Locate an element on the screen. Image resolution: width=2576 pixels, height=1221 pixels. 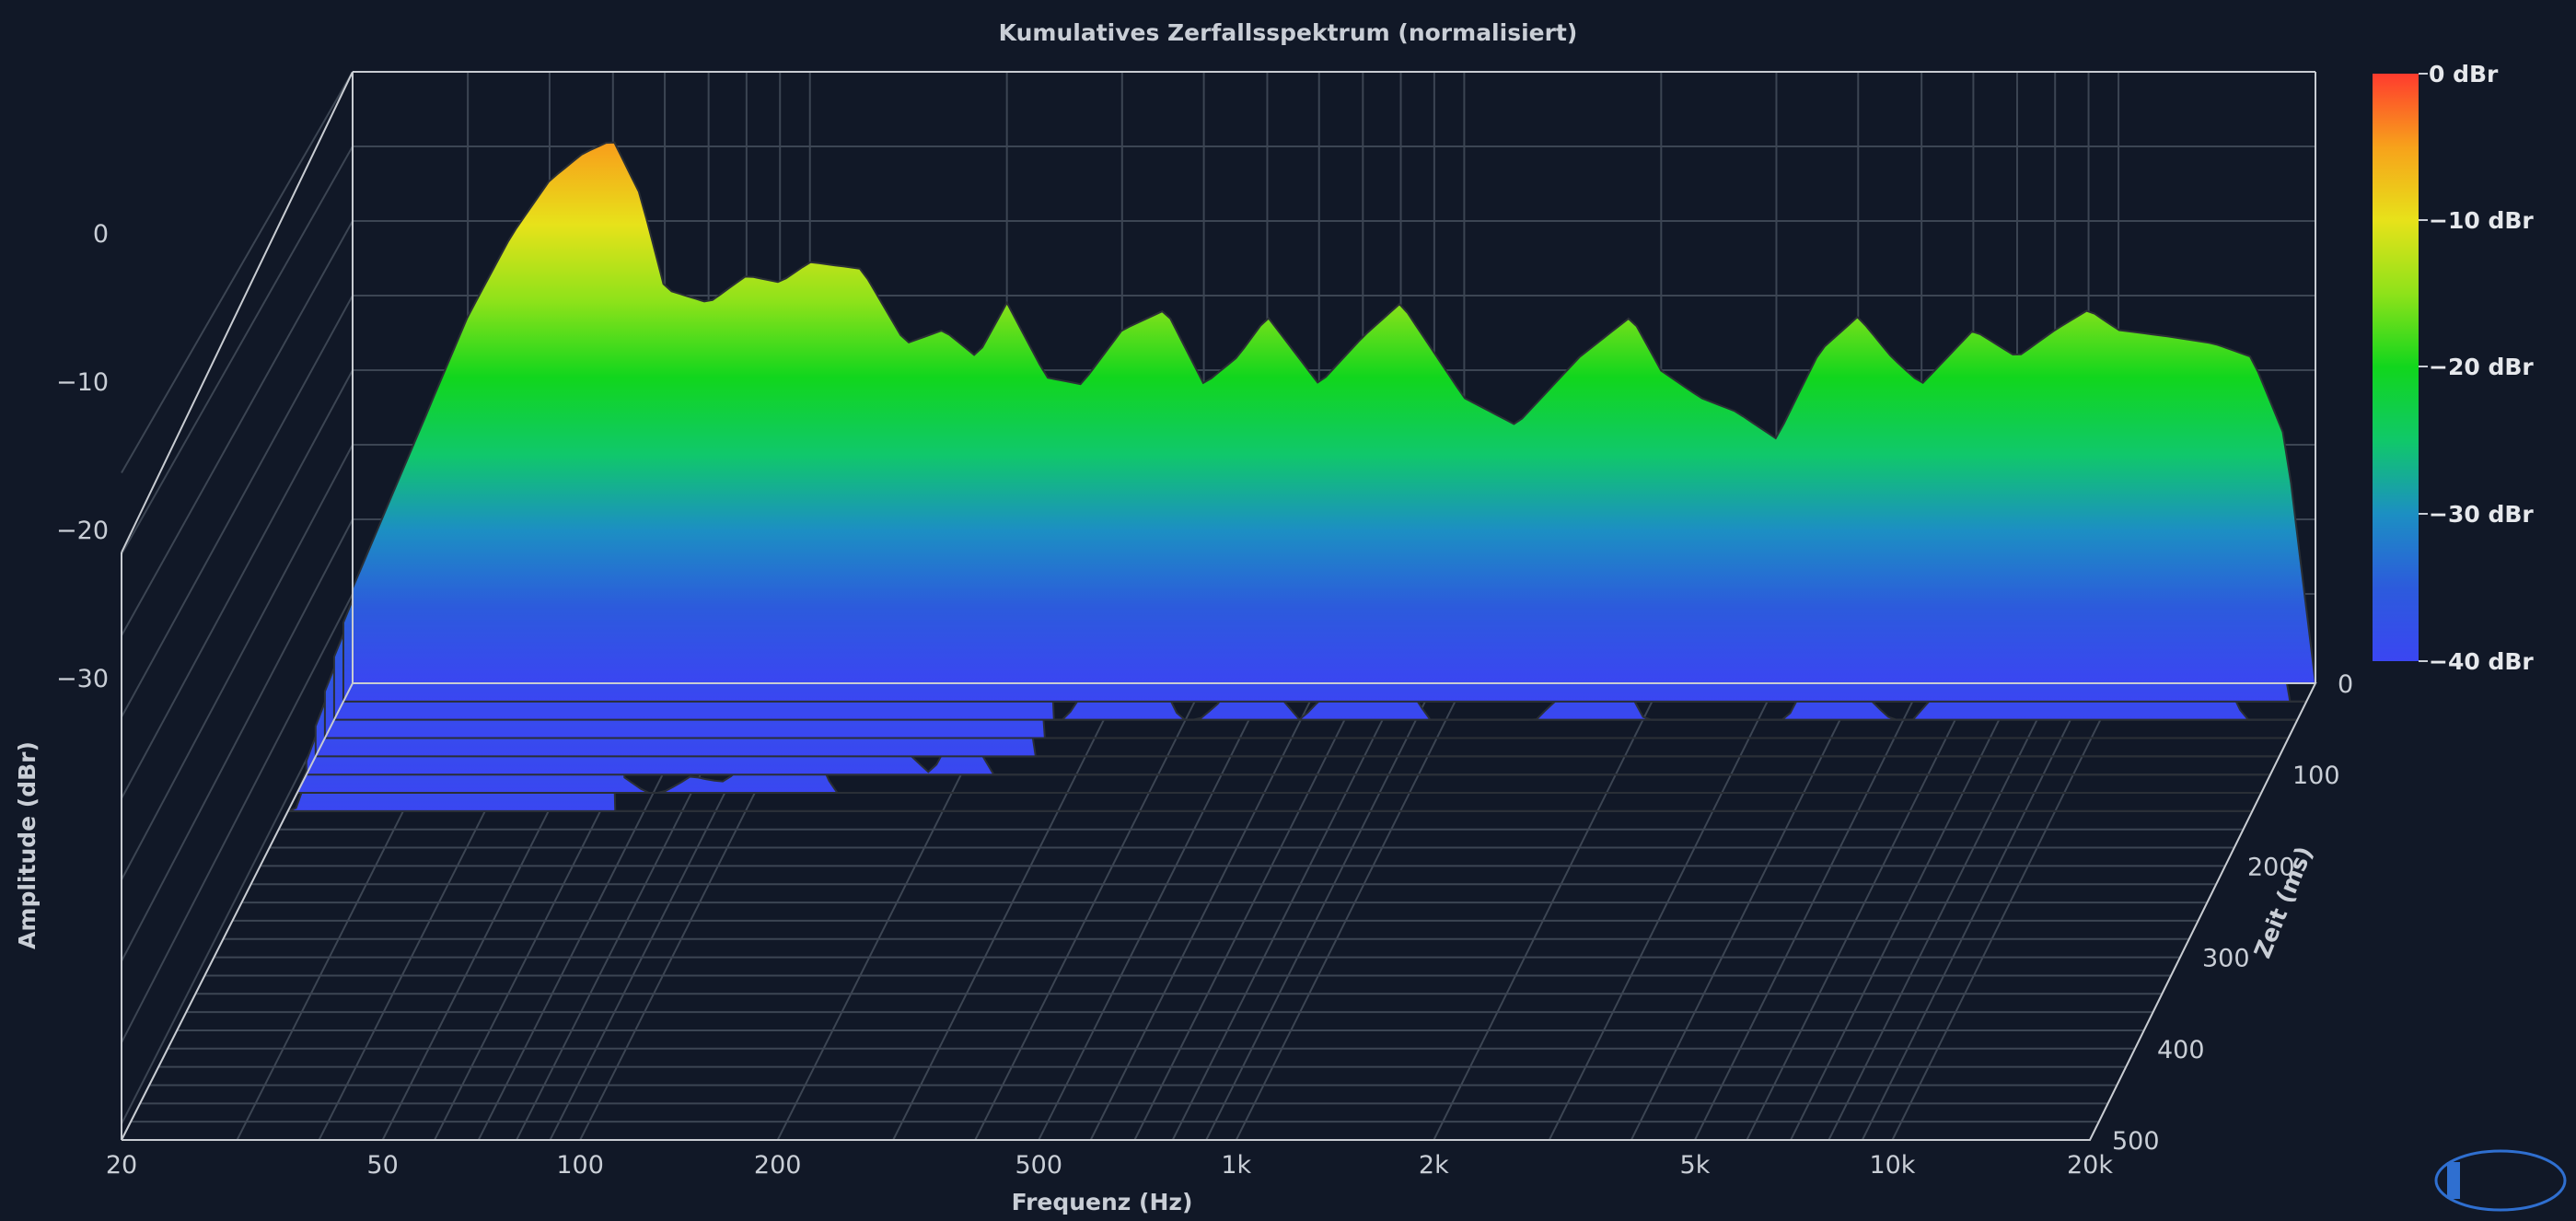
colorbar-label: 0 dBr is located at coordinates (2464, 74).